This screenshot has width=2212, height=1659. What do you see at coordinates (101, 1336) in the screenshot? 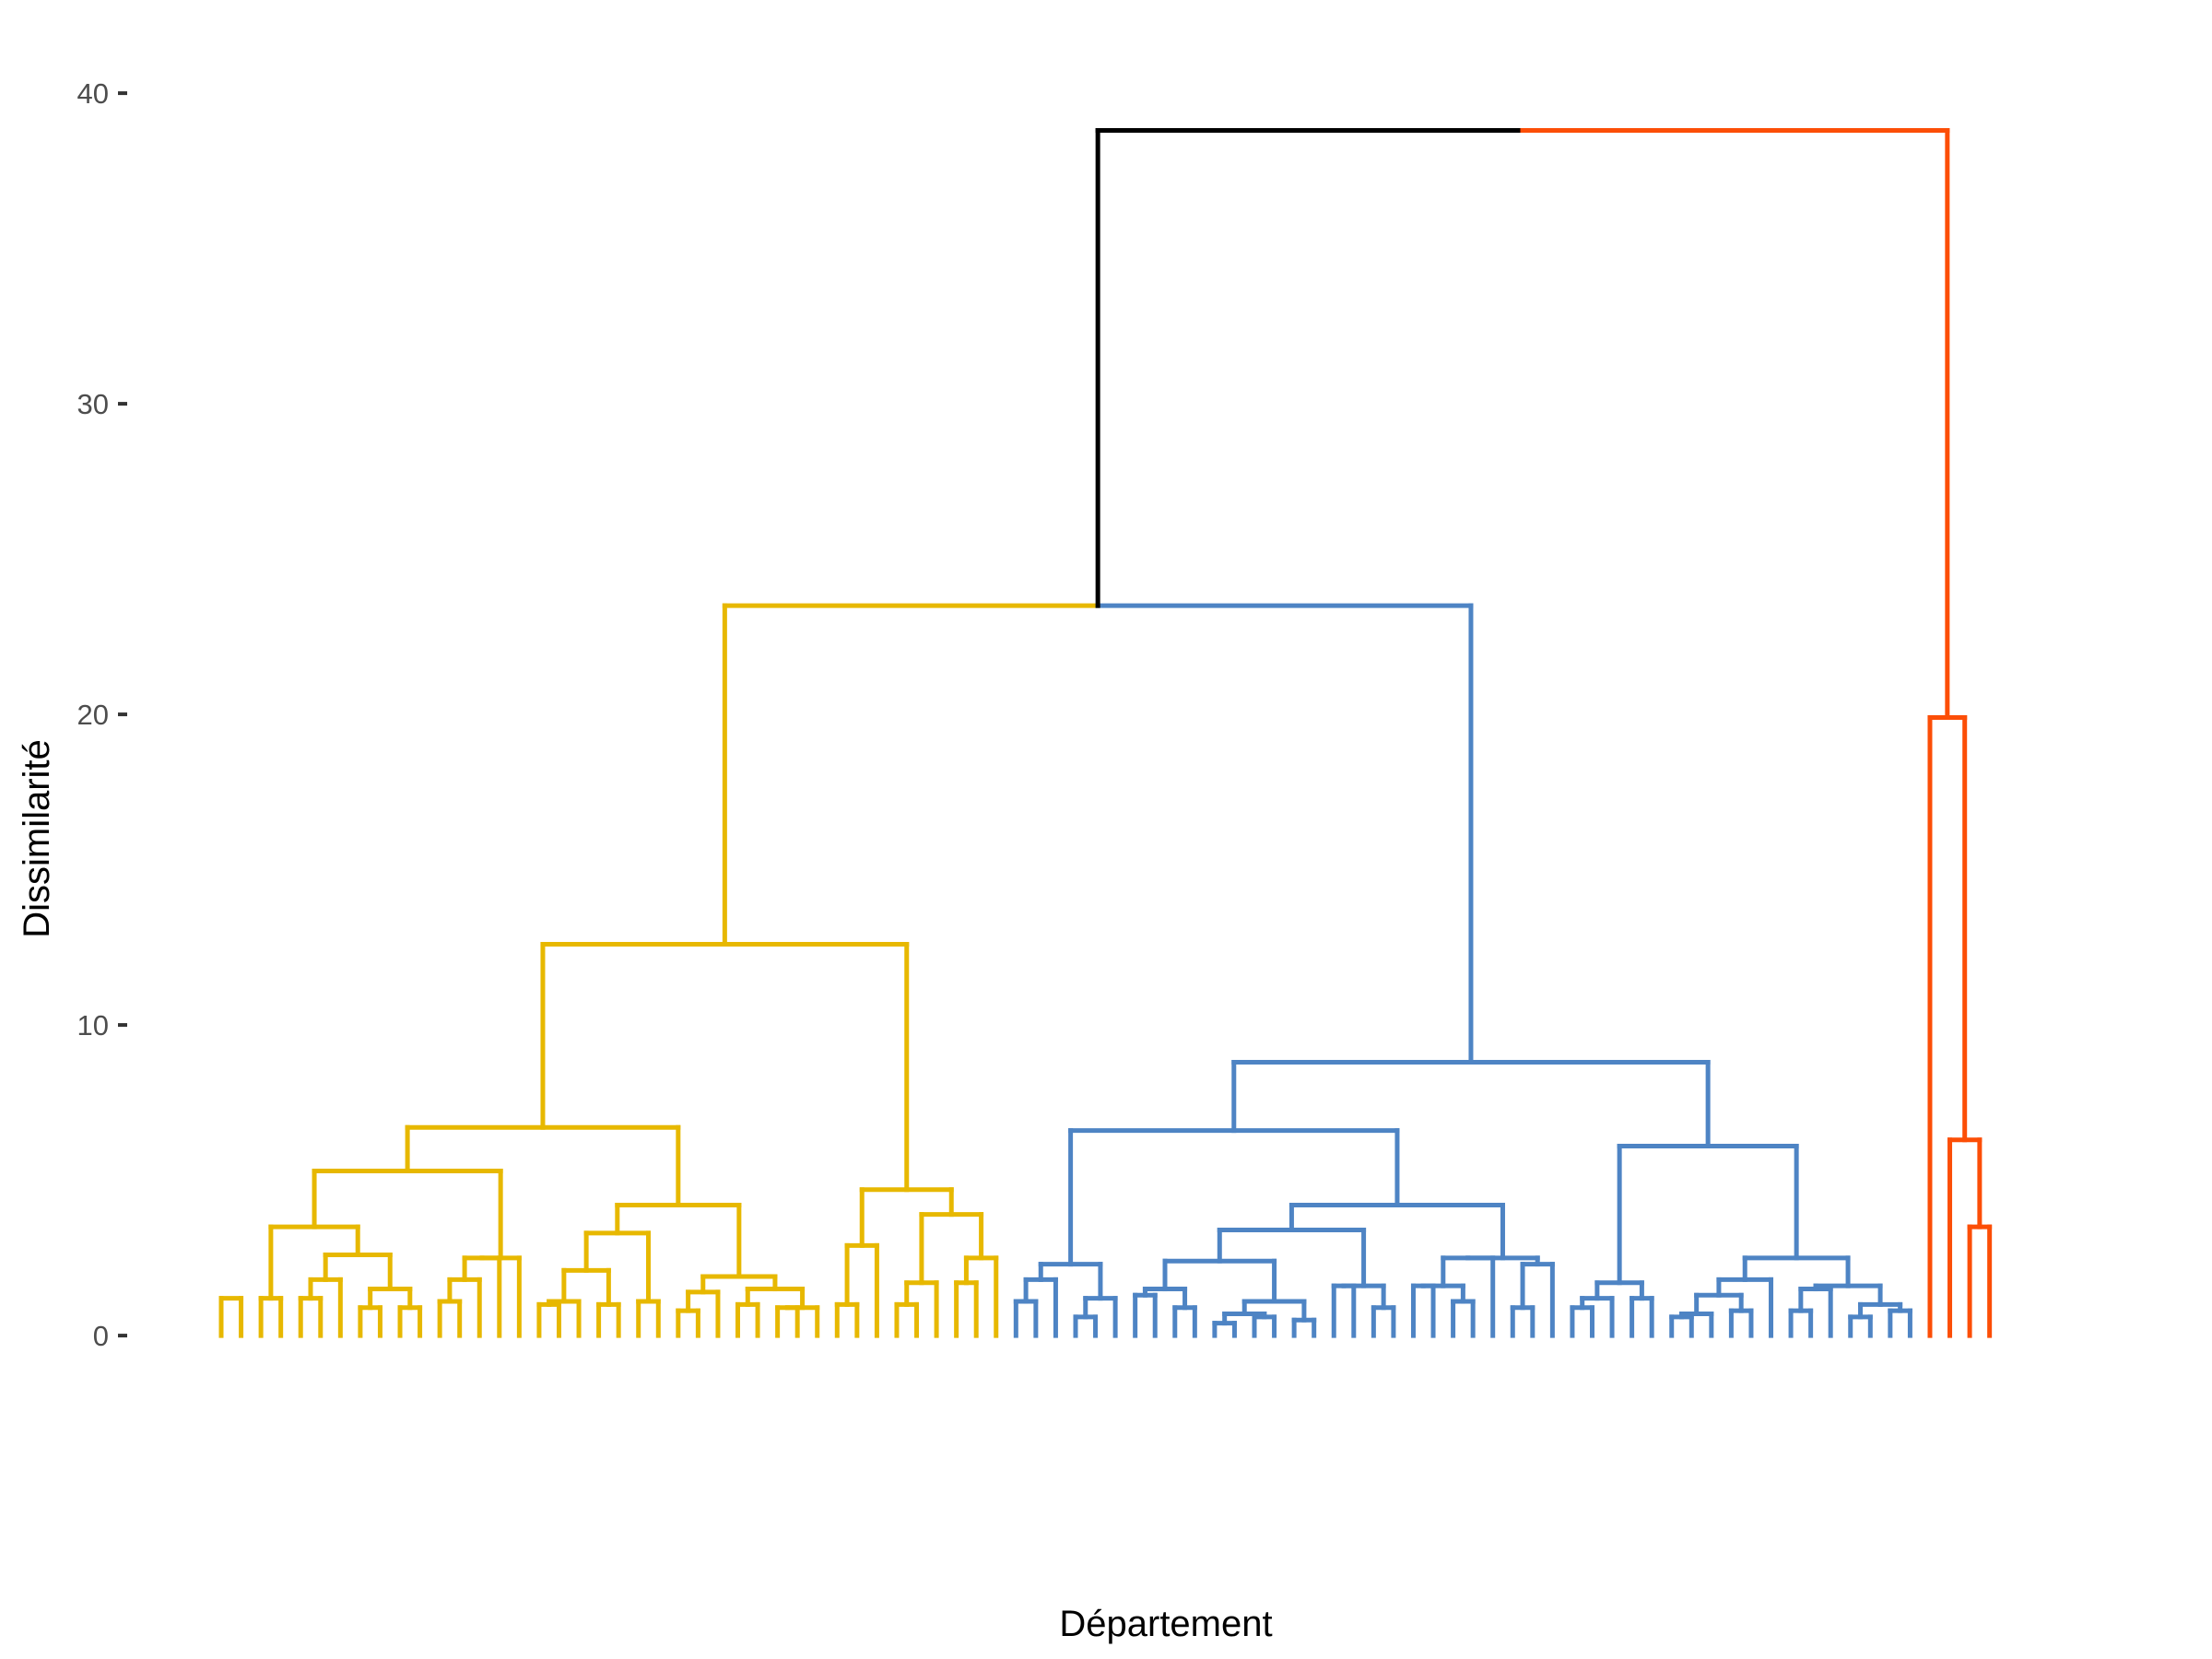
I see `y-tick-label: 0` at bounding box center [101, 1336].